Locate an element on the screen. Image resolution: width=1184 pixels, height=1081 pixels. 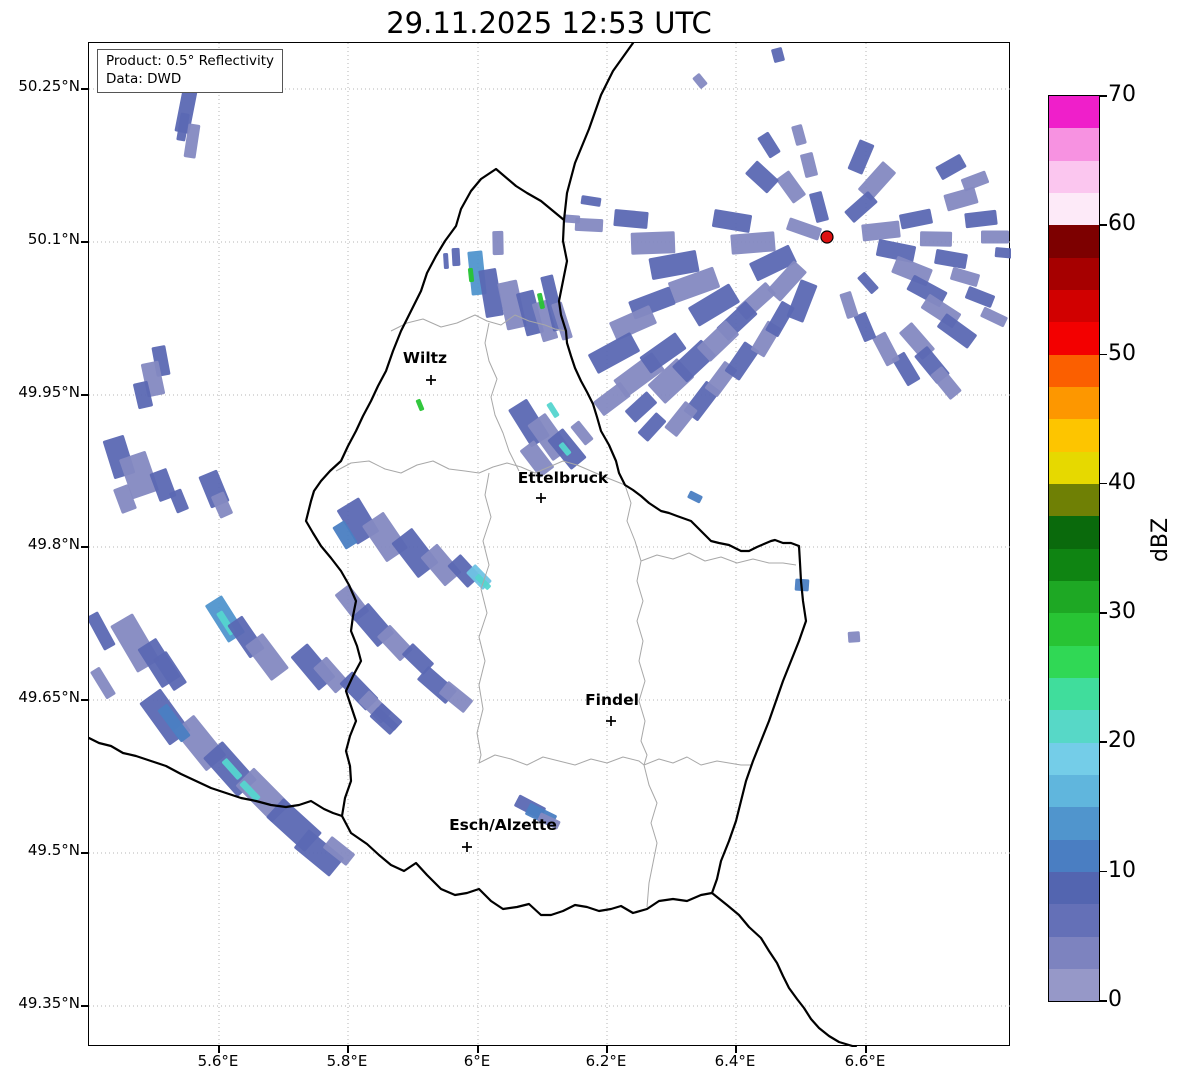
lon-tick-label: 6.2°E is located at coordinates (606, 1061).